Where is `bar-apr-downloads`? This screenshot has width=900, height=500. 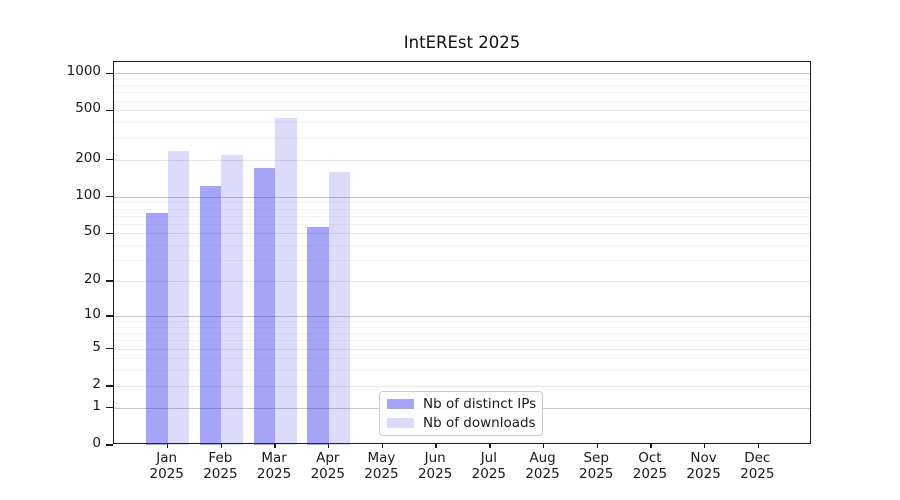 bar-apr-downloads is located at coordinates (339, 308).